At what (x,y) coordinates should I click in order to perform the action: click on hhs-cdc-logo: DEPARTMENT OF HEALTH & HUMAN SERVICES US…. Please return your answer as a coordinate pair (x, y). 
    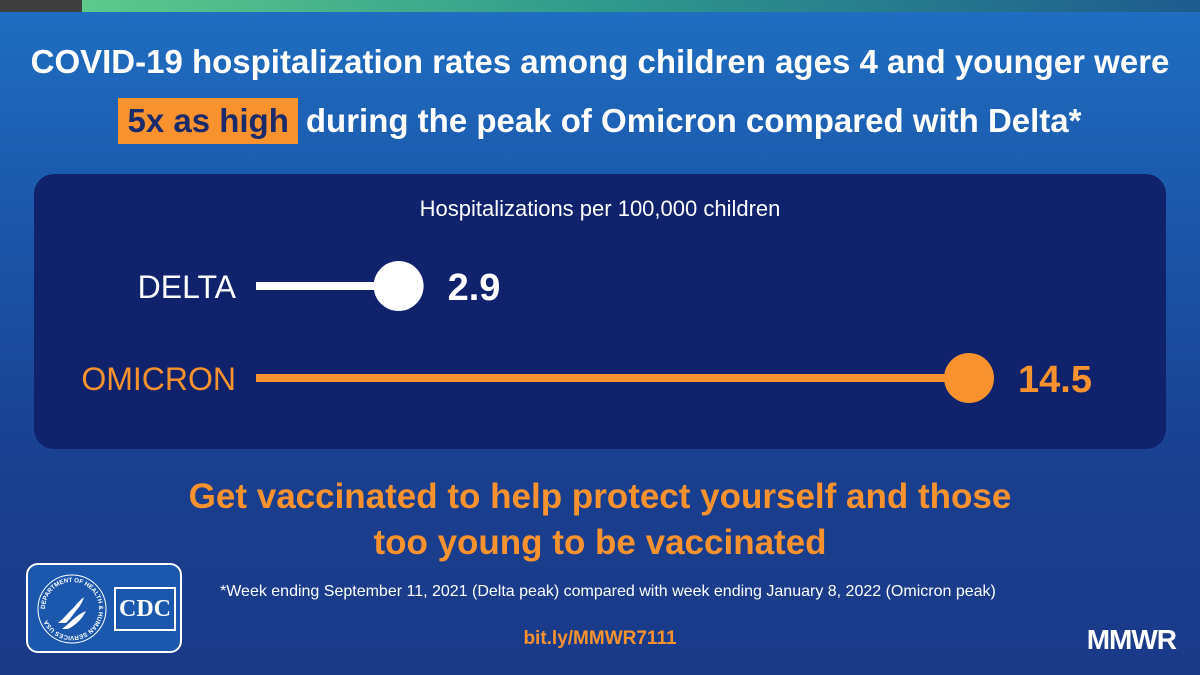
    Looking at the image, I should click on (104, 608).